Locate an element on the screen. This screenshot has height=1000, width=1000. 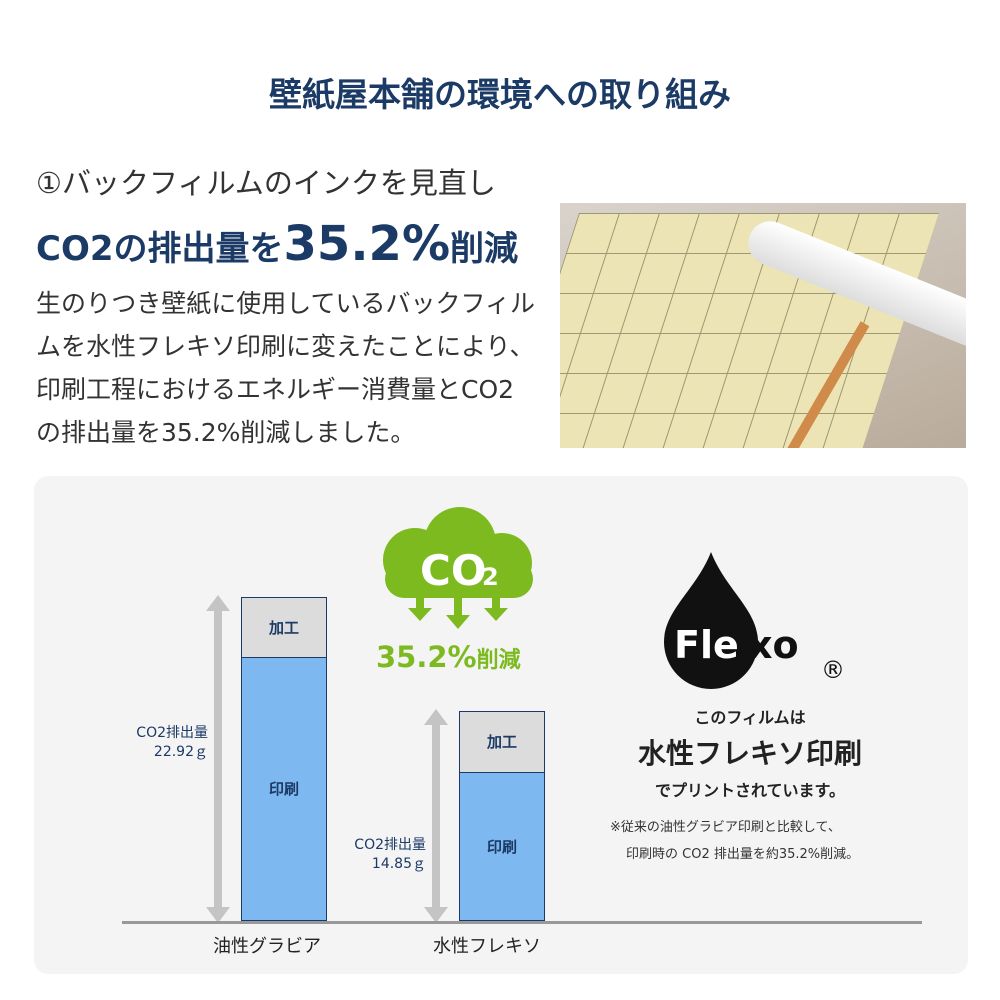
total-label-value: 22.92ｇ is located at coordinates (180, 752).